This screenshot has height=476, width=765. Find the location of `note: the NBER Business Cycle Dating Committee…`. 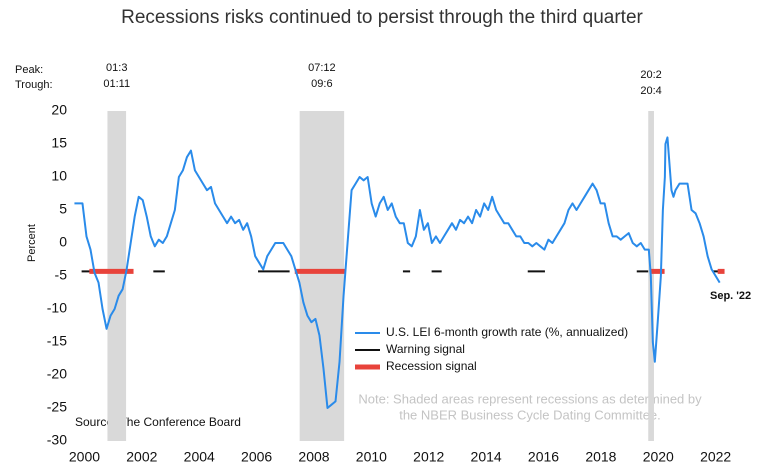

note: the NBER Business Cycle Dating Committee… is located at coordinates (530, 414).